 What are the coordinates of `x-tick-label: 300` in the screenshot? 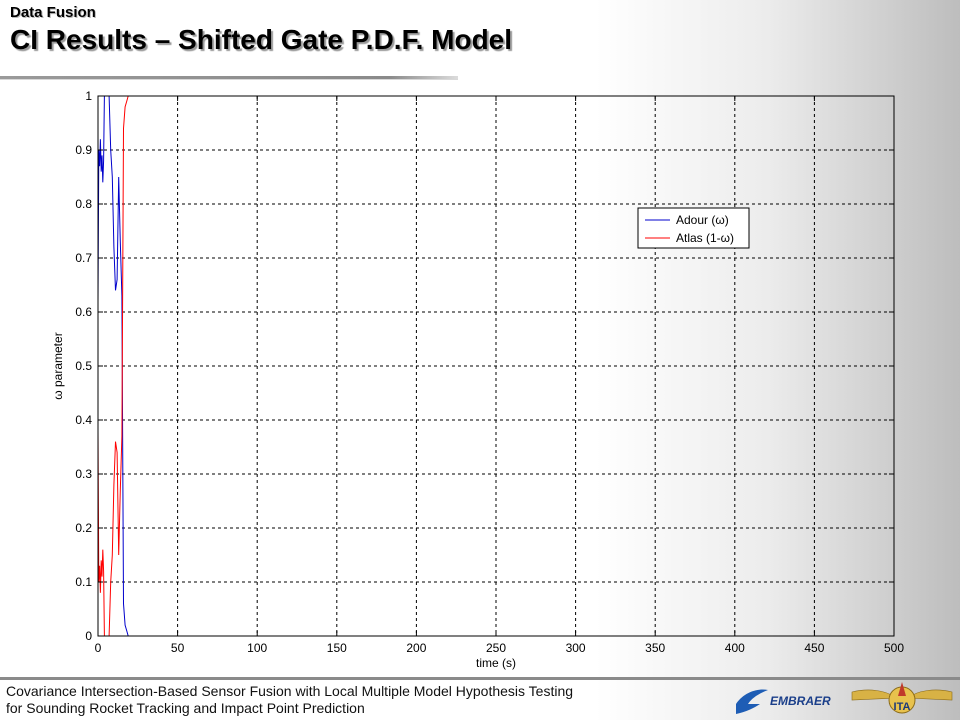 It's located at (576, 648).